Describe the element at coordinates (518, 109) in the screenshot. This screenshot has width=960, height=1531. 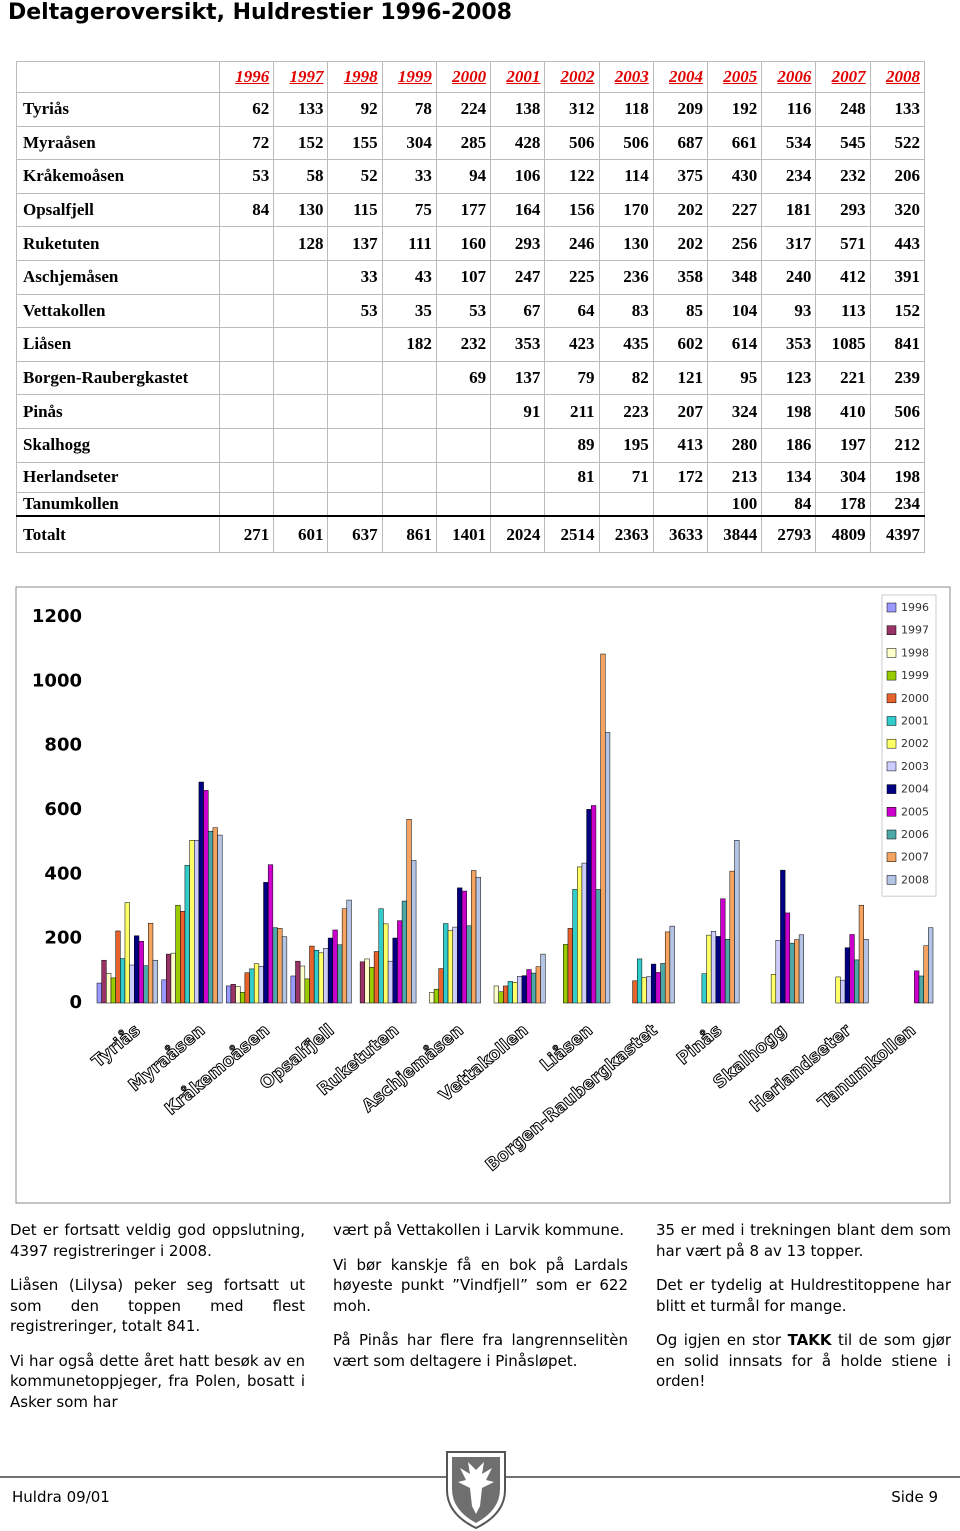
I see `count-cell: 138` at that location.